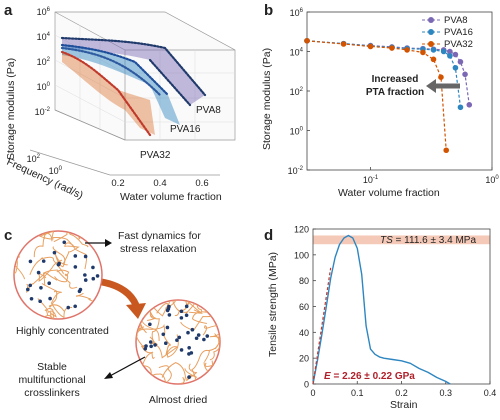 The height and width of the screenshot is (420, 500). I want to click on c-text-fast-2: stress relaxation, so click(158, 249).